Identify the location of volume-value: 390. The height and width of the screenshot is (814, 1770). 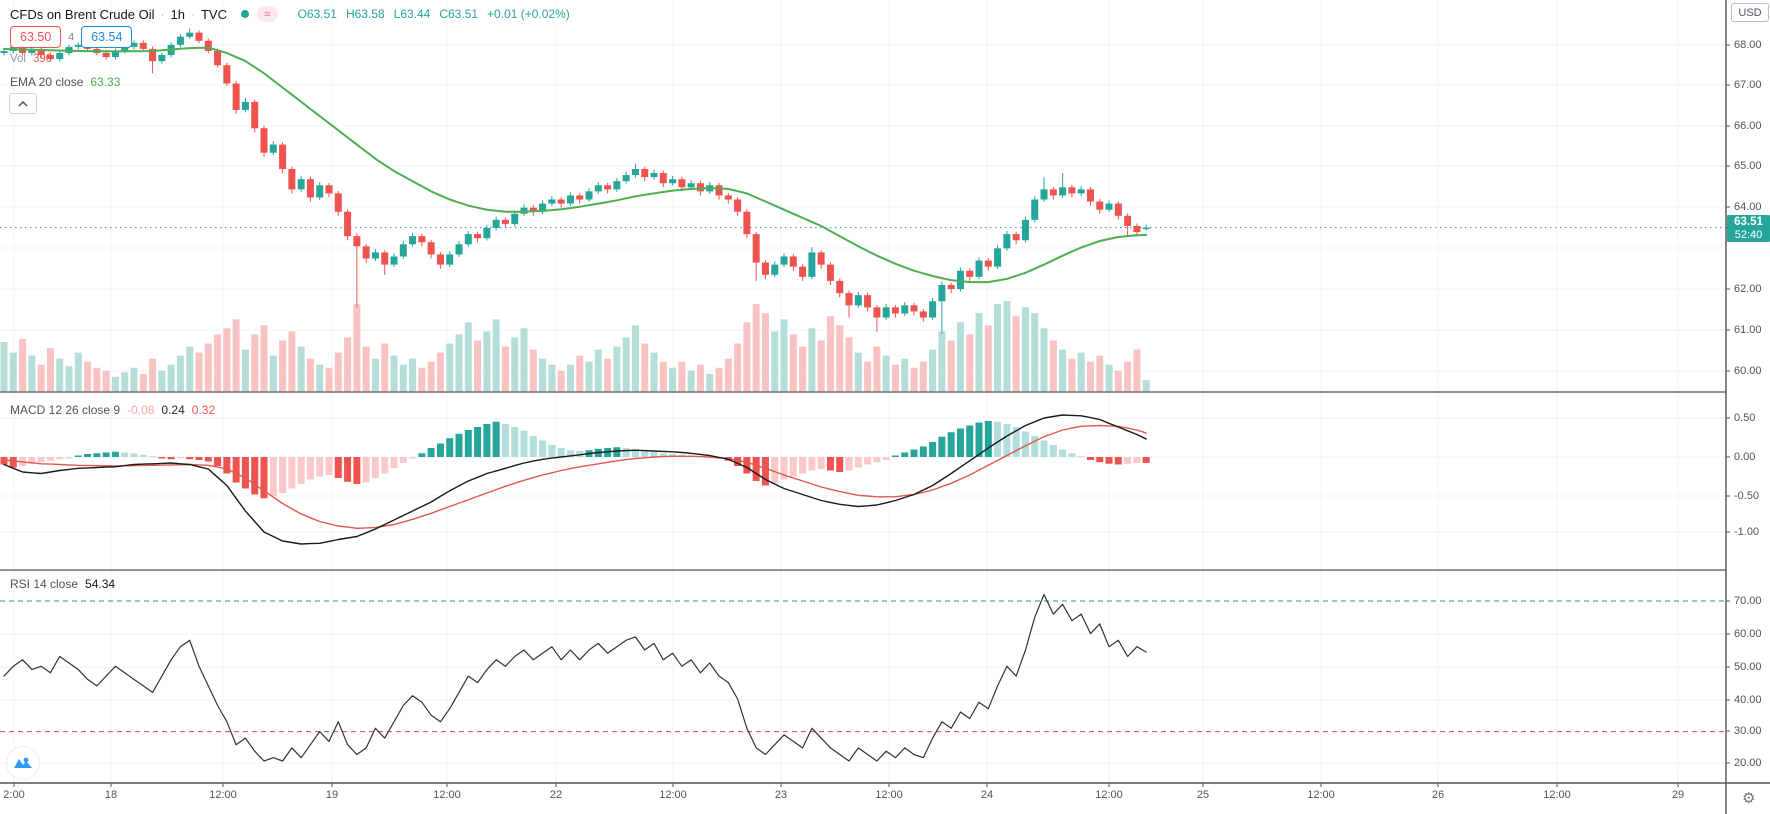
(43, 59).